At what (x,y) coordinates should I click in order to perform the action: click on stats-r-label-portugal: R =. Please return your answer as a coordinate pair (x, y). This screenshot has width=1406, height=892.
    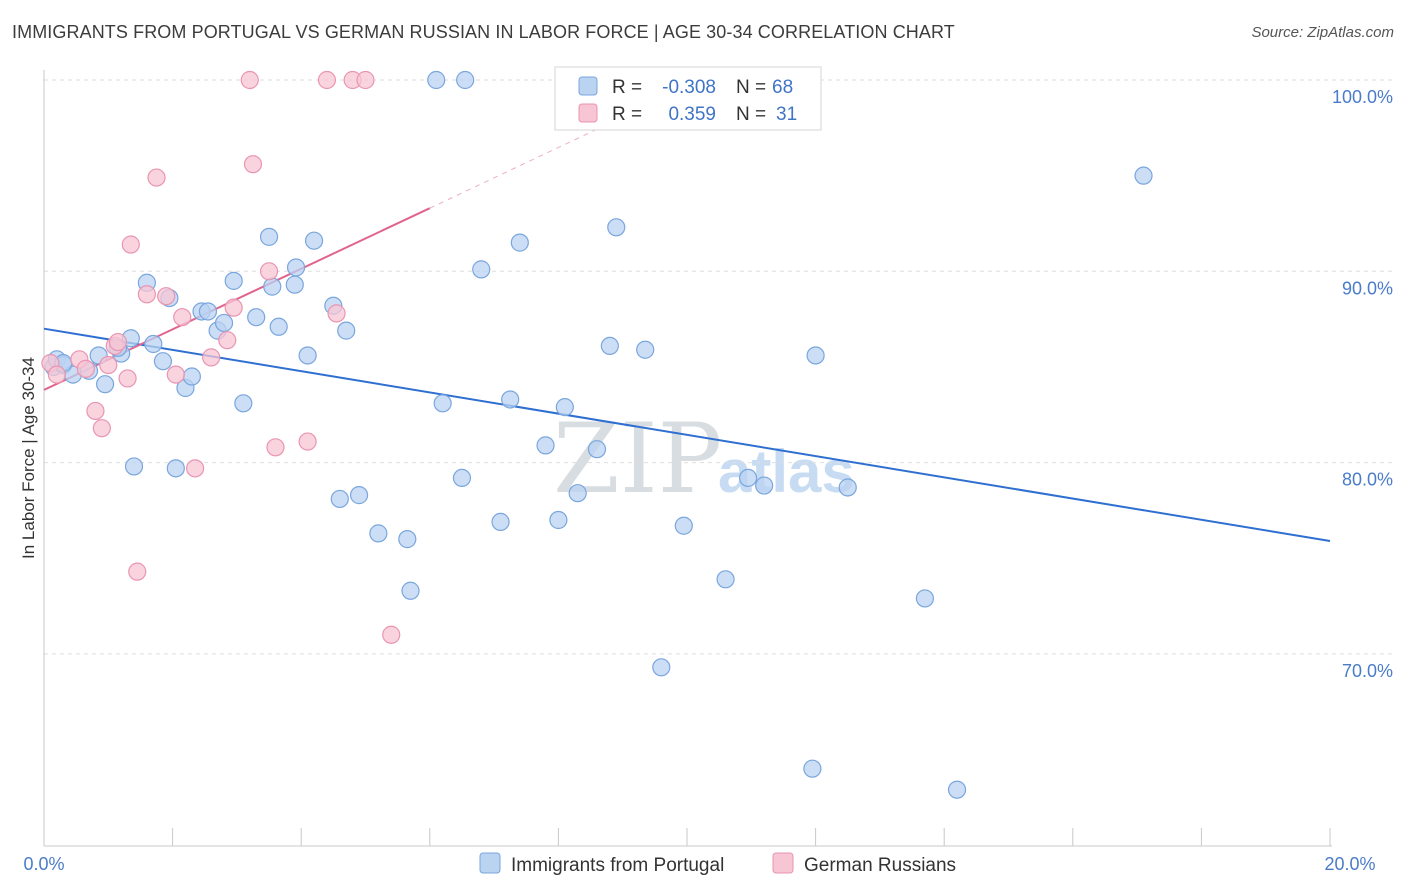
    Looking at the image, I should click on (627, 87).